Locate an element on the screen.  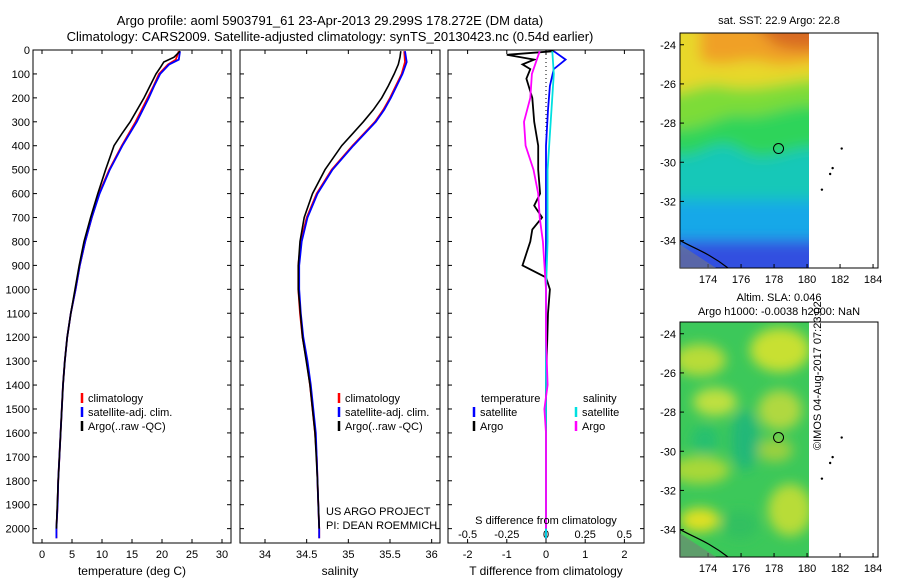
sla_map-profile-marker is located at coordinates (779, 438).